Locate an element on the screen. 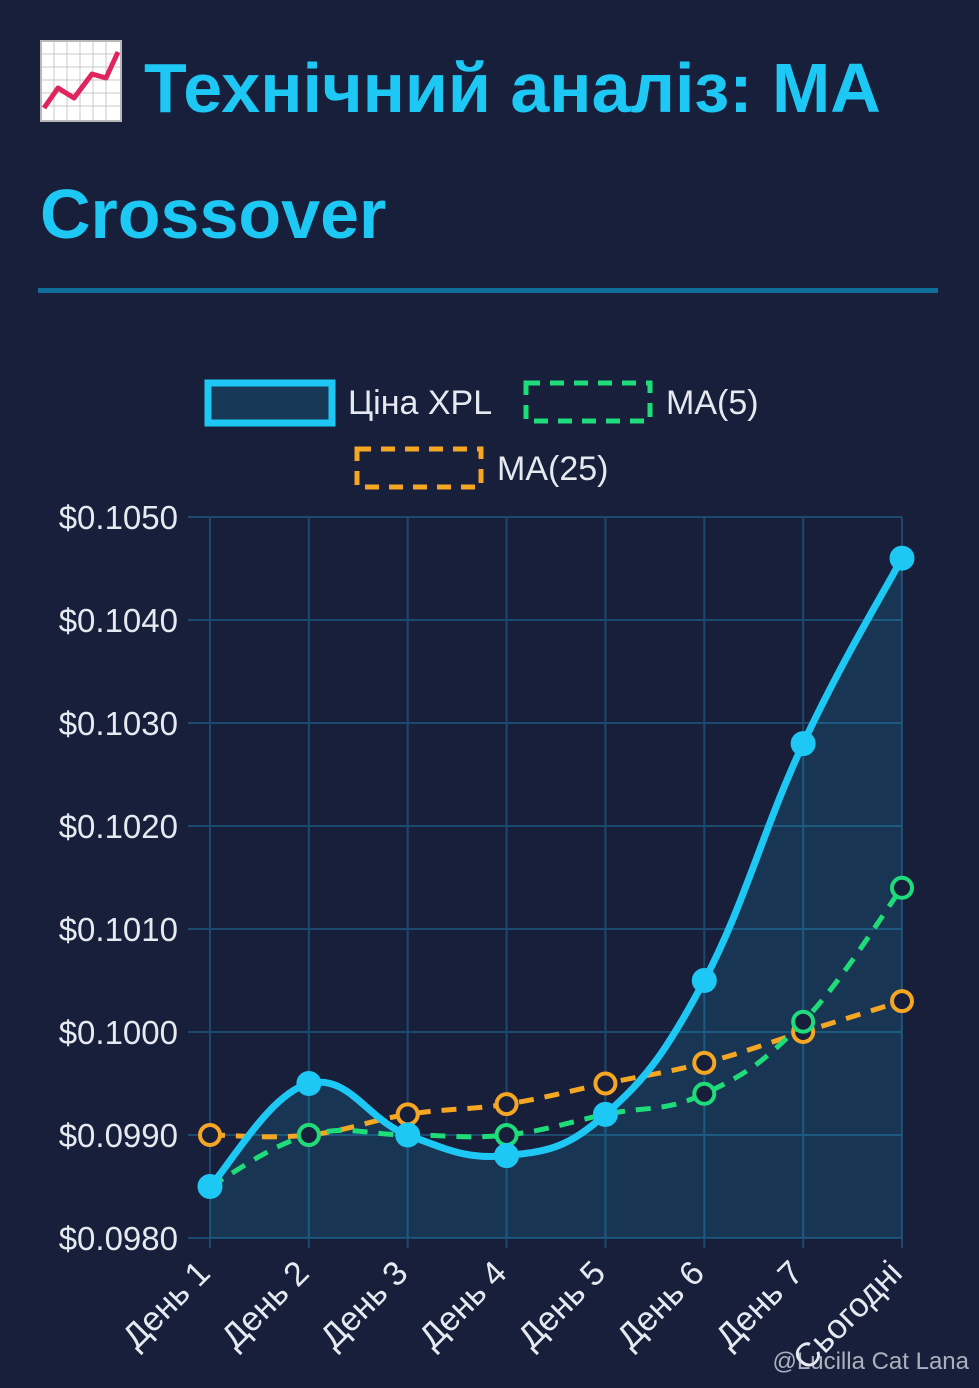 The height and width of the screenshot is (1388, 979). x-tick-label: День 3 is located at coordinates (364, 1305).